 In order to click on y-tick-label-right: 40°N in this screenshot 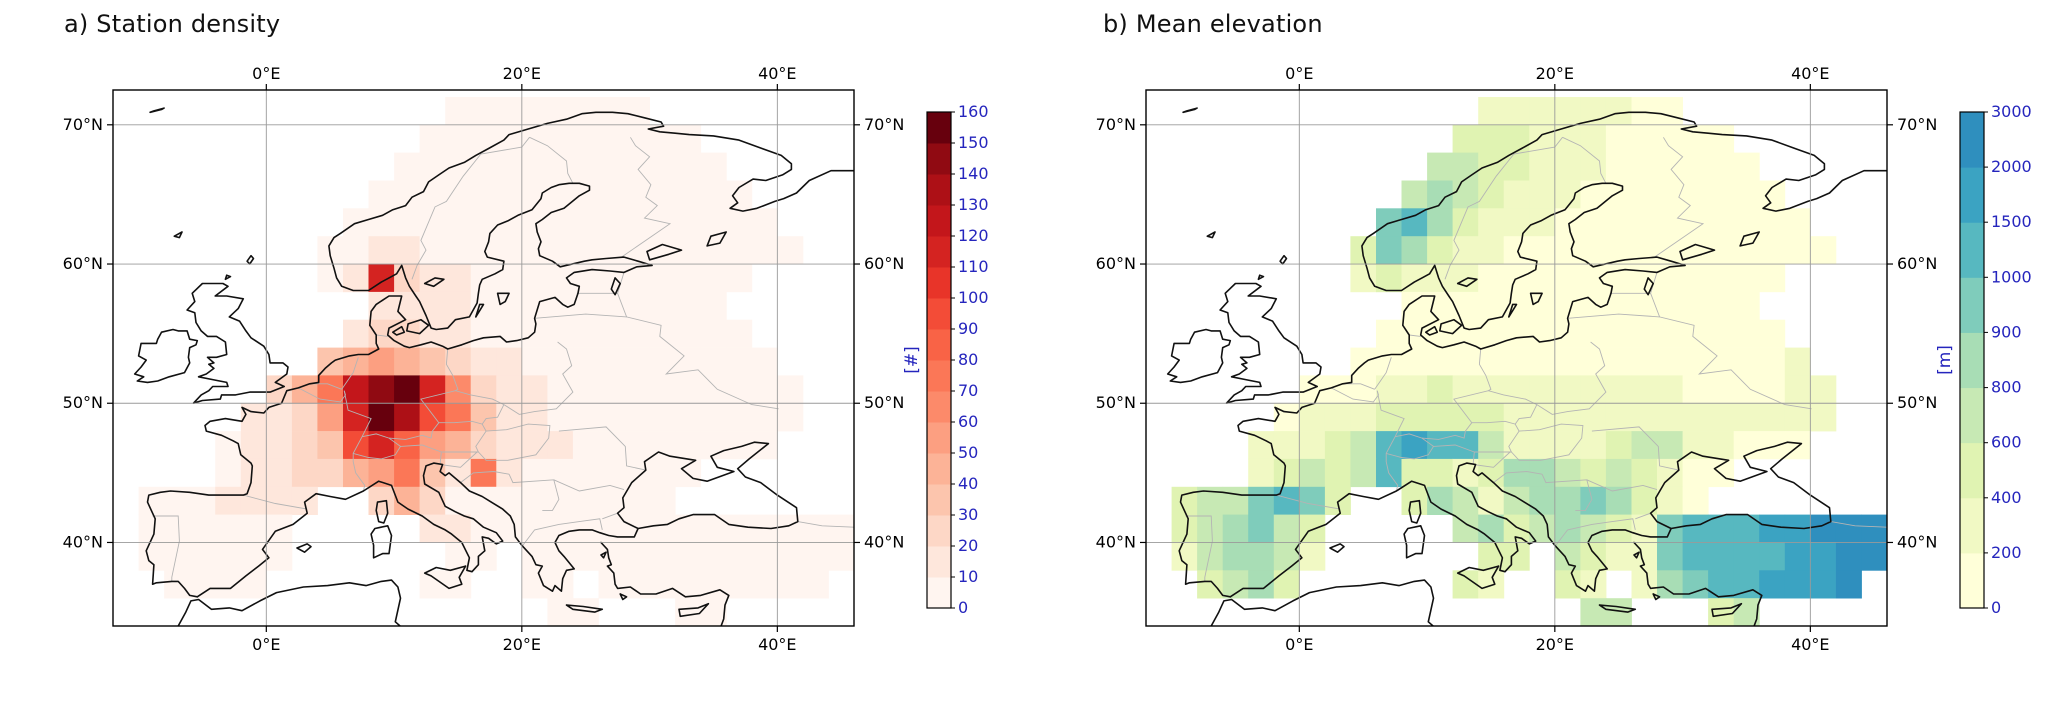, I will do `click(1917, 542)`.